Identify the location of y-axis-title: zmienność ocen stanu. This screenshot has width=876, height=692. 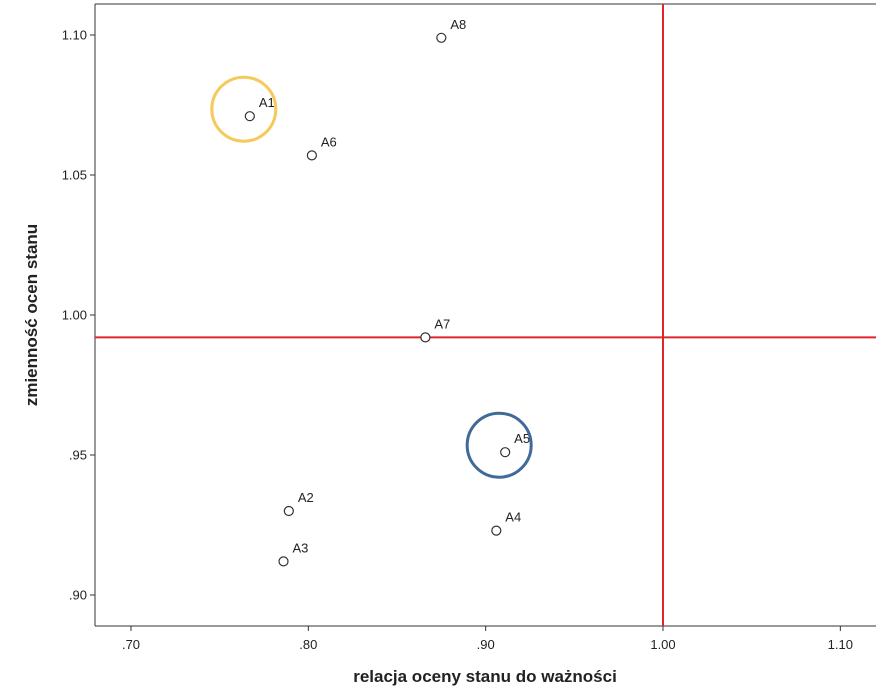
(31, 315).